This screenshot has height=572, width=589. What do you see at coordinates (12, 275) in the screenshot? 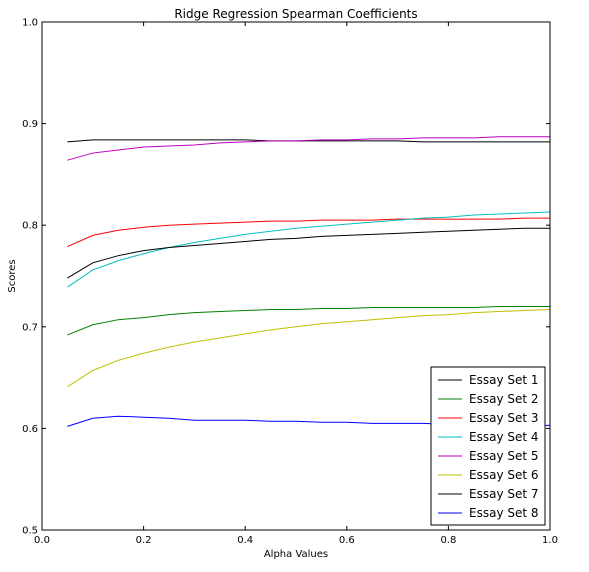
I see `y-axis-label: Scores` at bounding box center [12, 275].